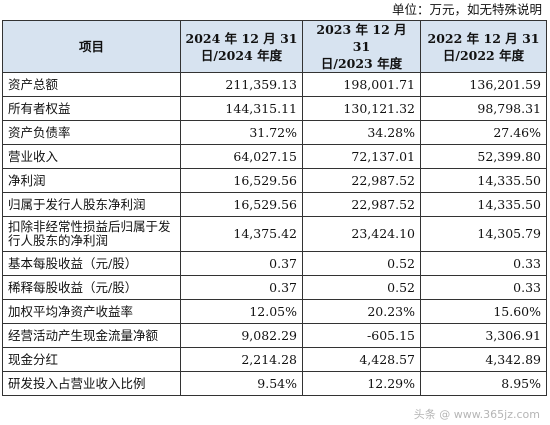 The height and width of the screenshot is (425, 550). I want to click on header-2024-line1: 2024 年 12 月 31, so click(241, 38).